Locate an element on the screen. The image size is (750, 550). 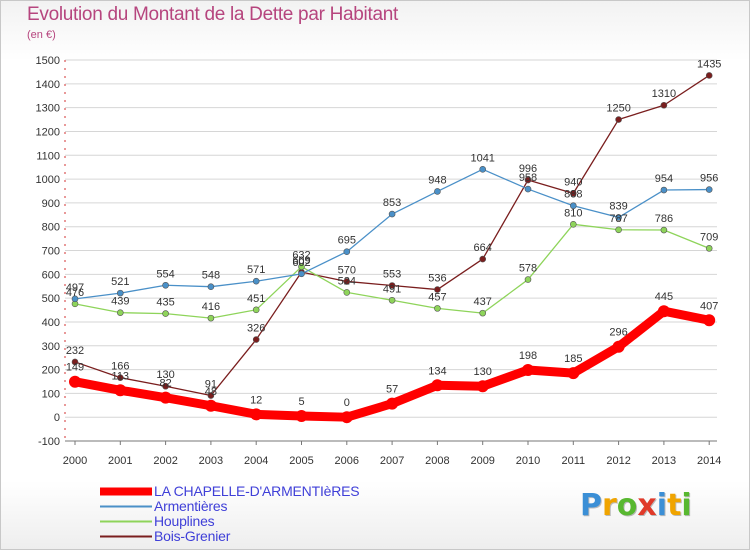
data-label: 296 is located at coordinates (618, 333).